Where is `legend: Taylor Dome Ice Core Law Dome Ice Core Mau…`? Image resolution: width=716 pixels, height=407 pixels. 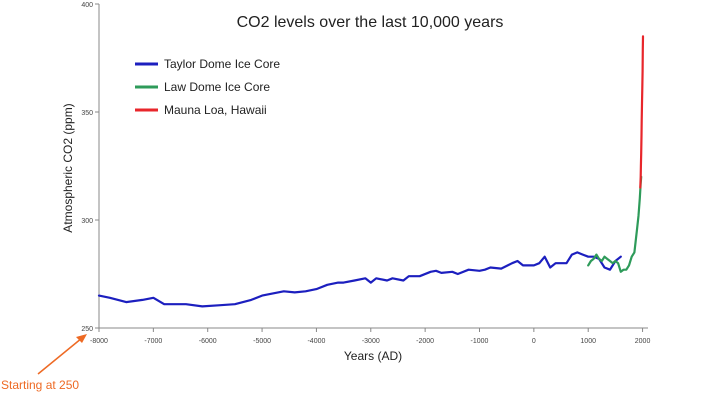
legend: Taylor Dome Ice Core Law Dome Ice Core Mau… is located at coordinates (207, 87).